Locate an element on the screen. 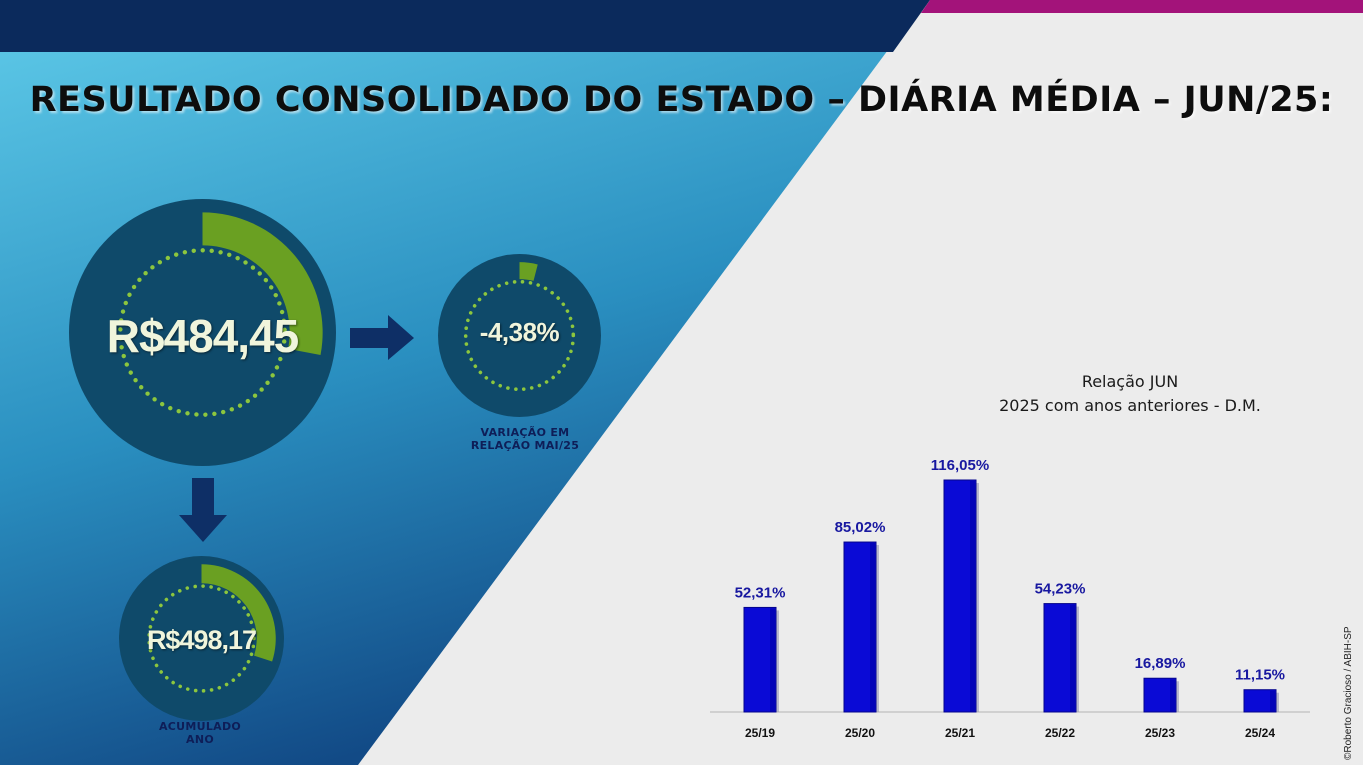  bar-value-label: 16,89% is located at coordinates (1160, 663).